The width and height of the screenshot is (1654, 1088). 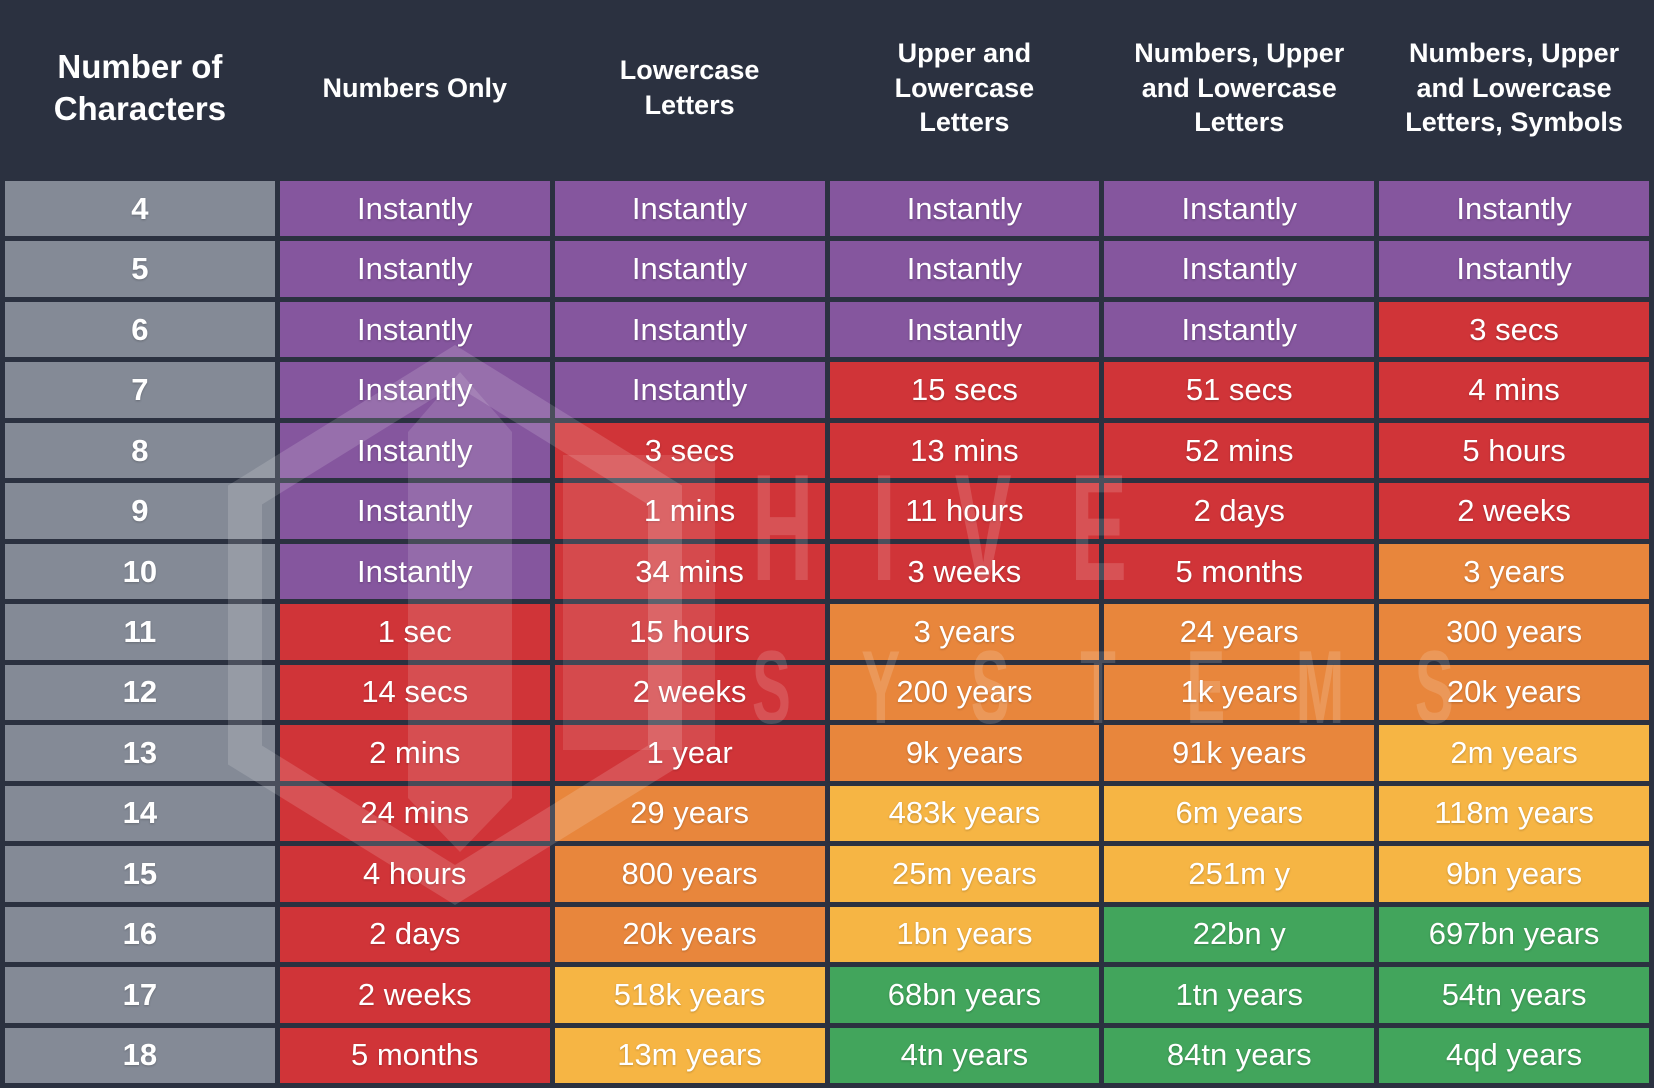 I want to click on time-cell-5-col5: Instantly, so click(x=1239, y=269).